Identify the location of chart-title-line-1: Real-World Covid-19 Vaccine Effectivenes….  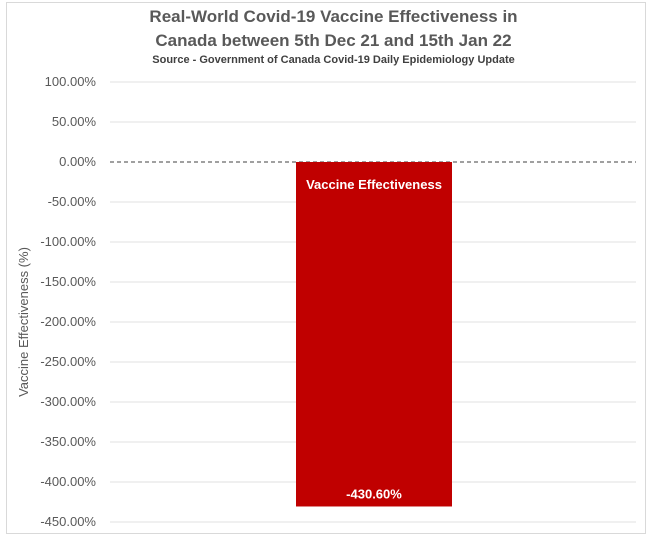
(333, 16).